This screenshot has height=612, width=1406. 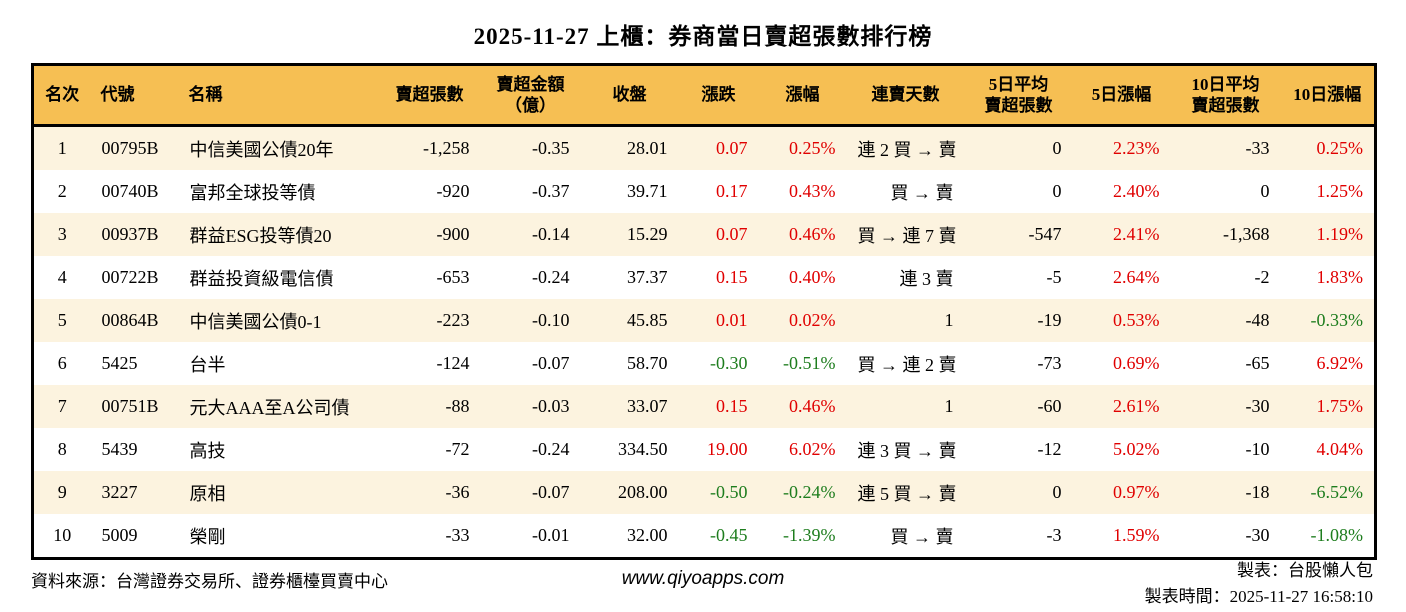 What do you see at coordinates (812, 191) in the screenshot?
I see `cell-change-pct: 0.43%` at bounding box center [812, 191].